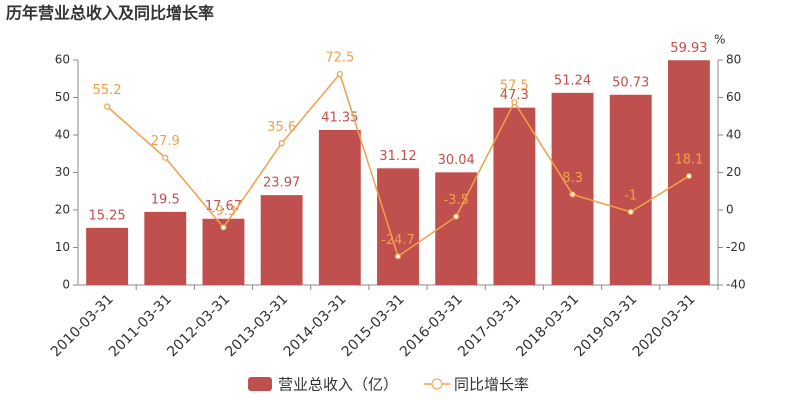 The width and height of the screenshot is (800, 400). I want to click on legend-swatch, so click(260, 384).